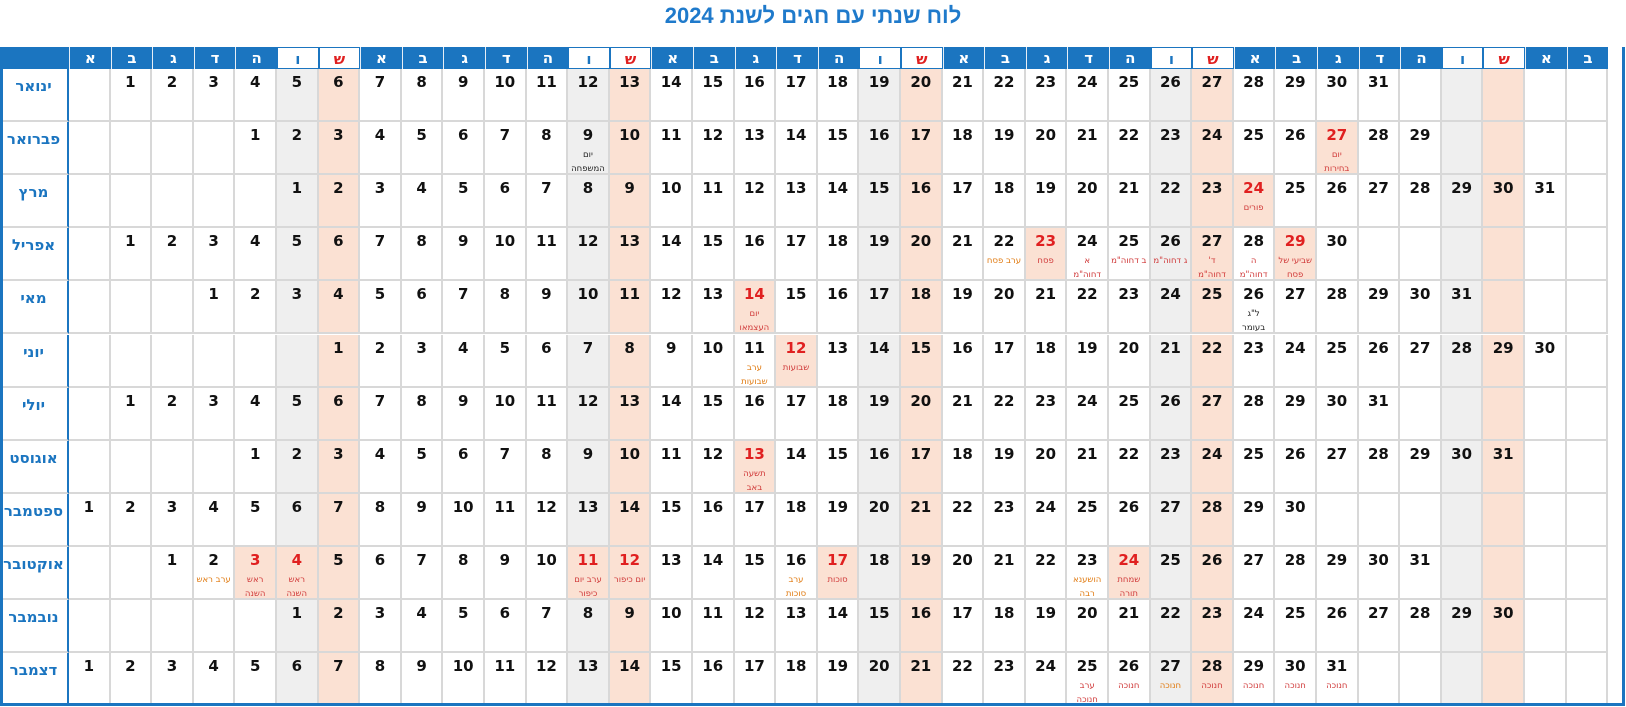 This screenshot has width=1626, height=707. What do you see at coordinates (755, 467) in the screenshot?
I see `day-cell: 13 תשעה באב` at bounding box center [755, 467].